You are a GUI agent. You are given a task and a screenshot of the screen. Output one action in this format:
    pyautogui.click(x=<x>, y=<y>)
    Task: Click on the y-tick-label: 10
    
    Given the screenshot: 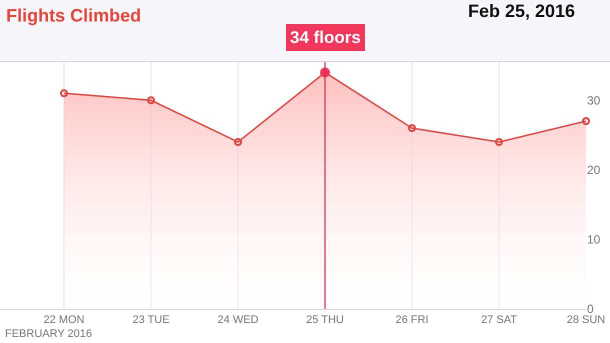 What is the action you would take?
    pyautogui.click(x=594, y=239)
    